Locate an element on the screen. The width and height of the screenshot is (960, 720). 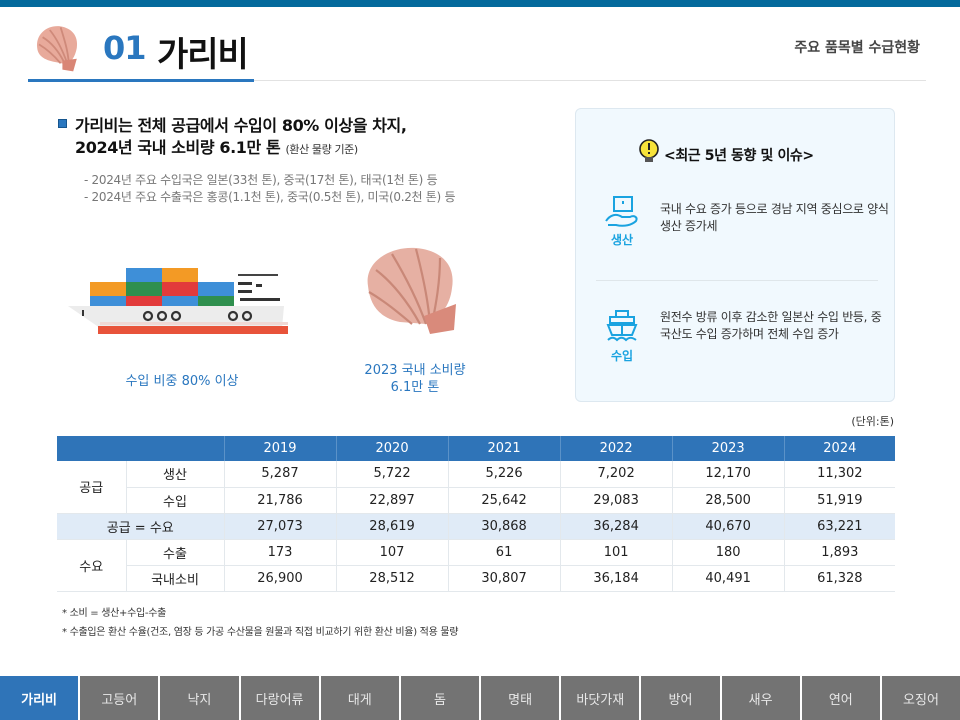
cell: 173 is located at coordinates (280, 552).